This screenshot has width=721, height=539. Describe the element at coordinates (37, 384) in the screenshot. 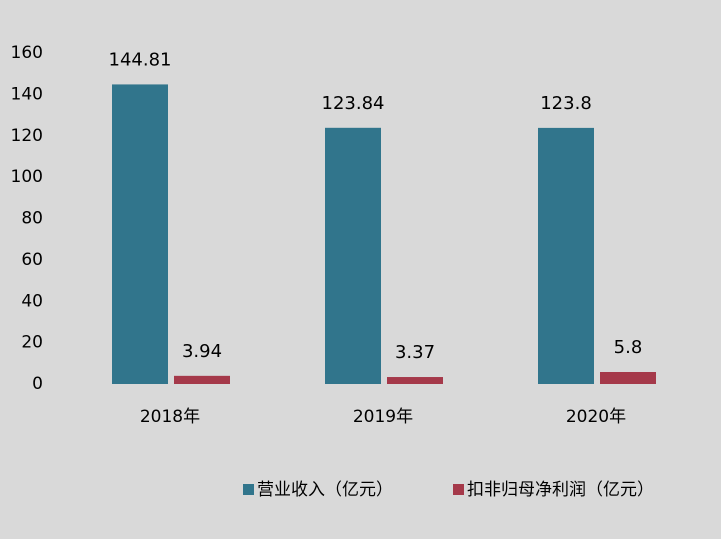

I see `y-tick-label: 0` at that location.